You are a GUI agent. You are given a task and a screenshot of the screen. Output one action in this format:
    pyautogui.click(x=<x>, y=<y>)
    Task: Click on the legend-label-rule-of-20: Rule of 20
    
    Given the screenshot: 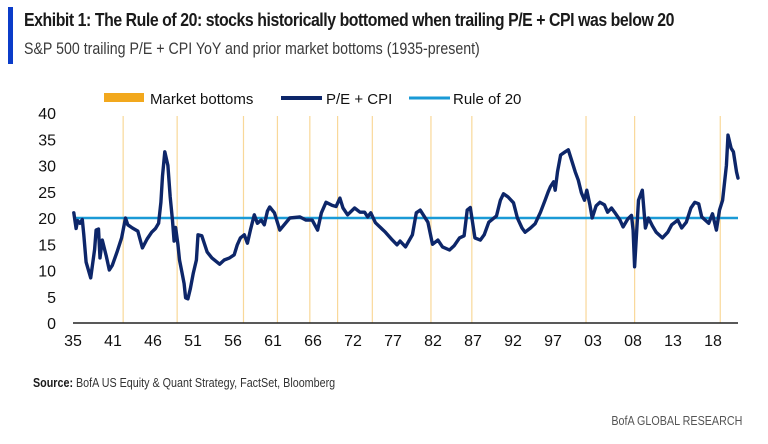 What is the action you would take?
    pyautogui.click(x=487, y=99)
    